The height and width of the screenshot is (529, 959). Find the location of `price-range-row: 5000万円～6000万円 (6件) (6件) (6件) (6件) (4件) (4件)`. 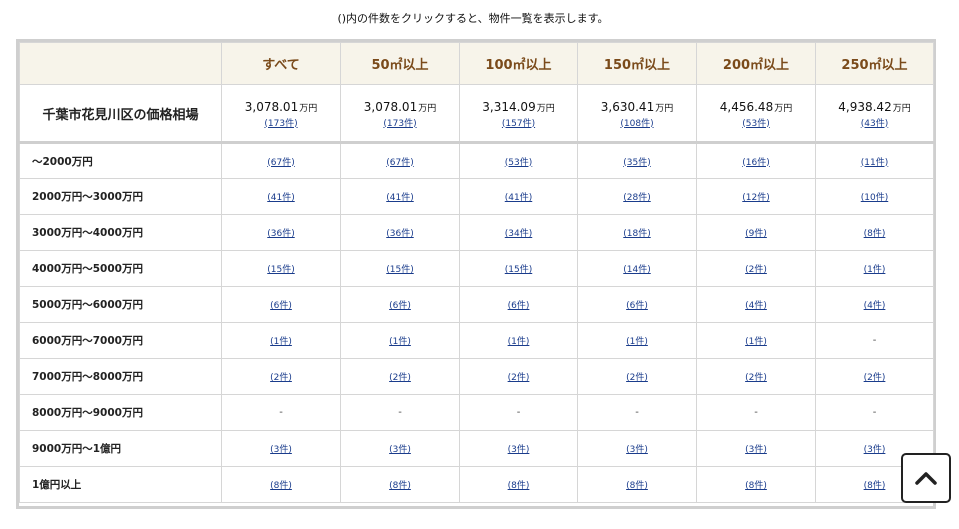

price-range-row: 5000万円～6000万円 (6件) (6件) (6件) (6件) (4件) (4件) is located at coordinates (476, 304).